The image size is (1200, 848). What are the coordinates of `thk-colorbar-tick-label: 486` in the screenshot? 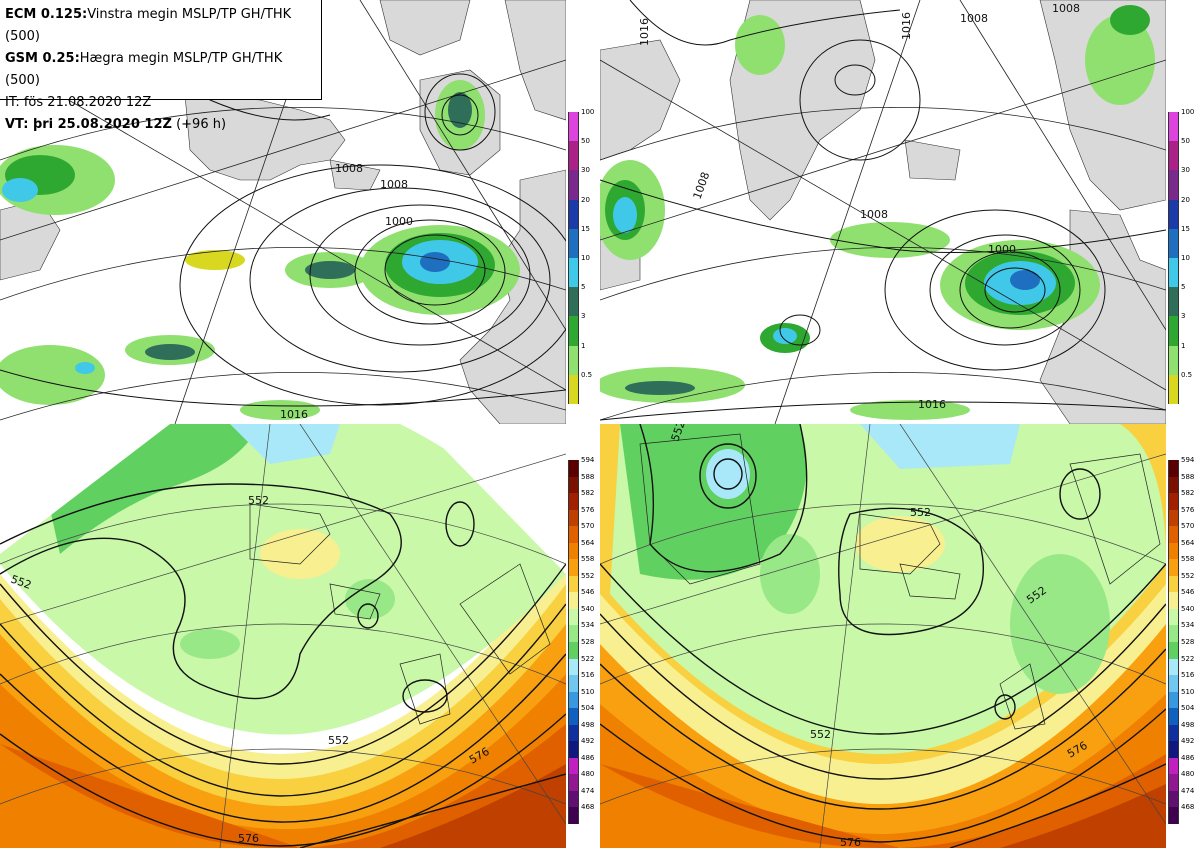 It's located at (588, 757).